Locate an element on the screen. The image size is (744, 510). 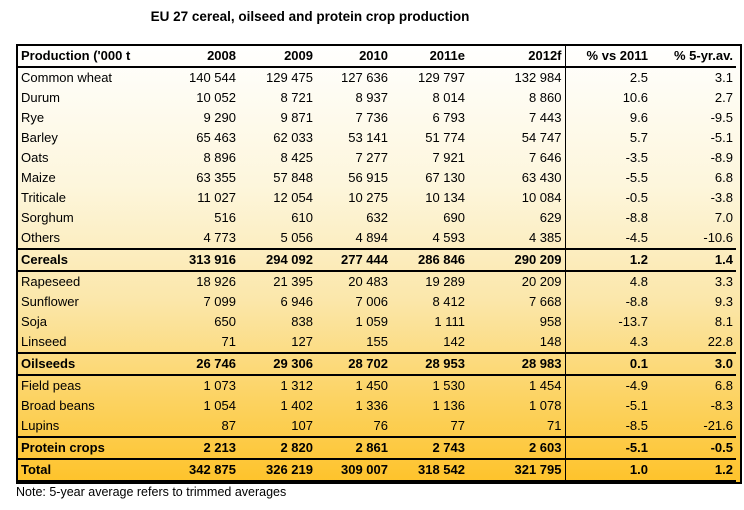
cell: 76 is located at coordinates (380, 425).